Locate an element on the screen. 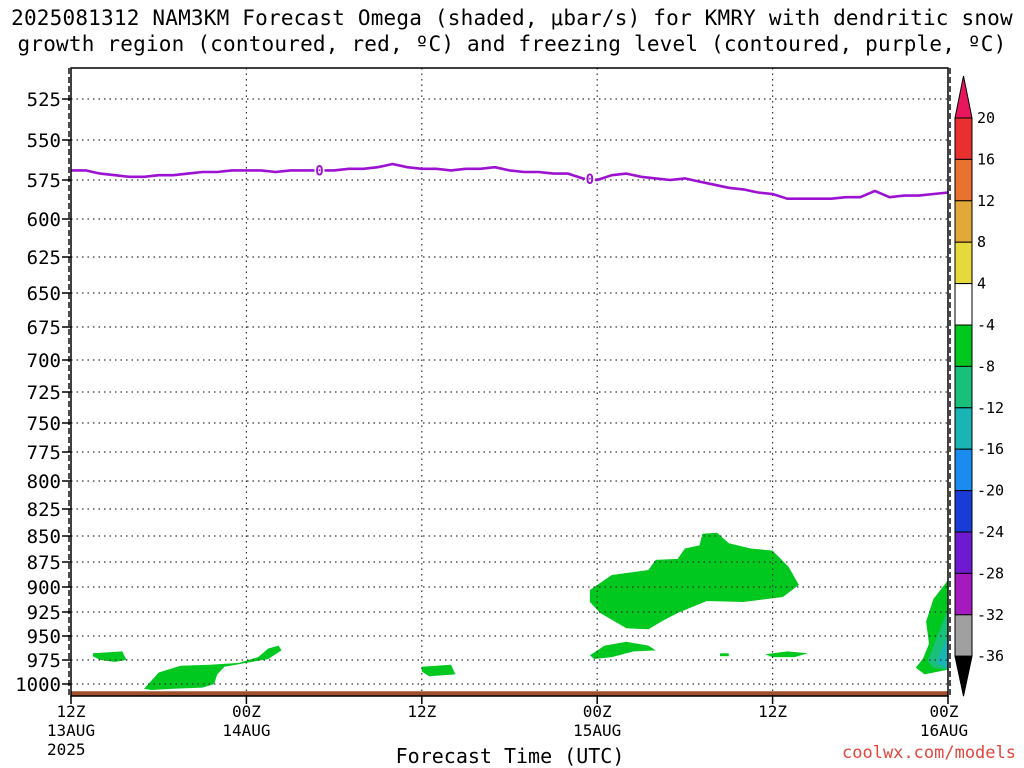 The image size is (1024, 768). colorbar-label-1: 20 is located at coordinates (986, 118).